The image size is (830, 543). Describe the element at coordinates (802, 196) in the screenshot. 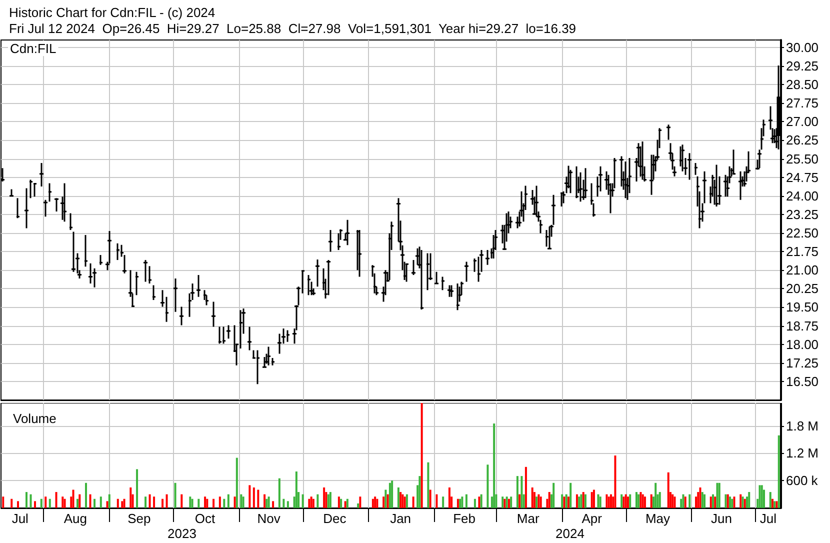

I see `y-tick-label: 24.00` at that location.